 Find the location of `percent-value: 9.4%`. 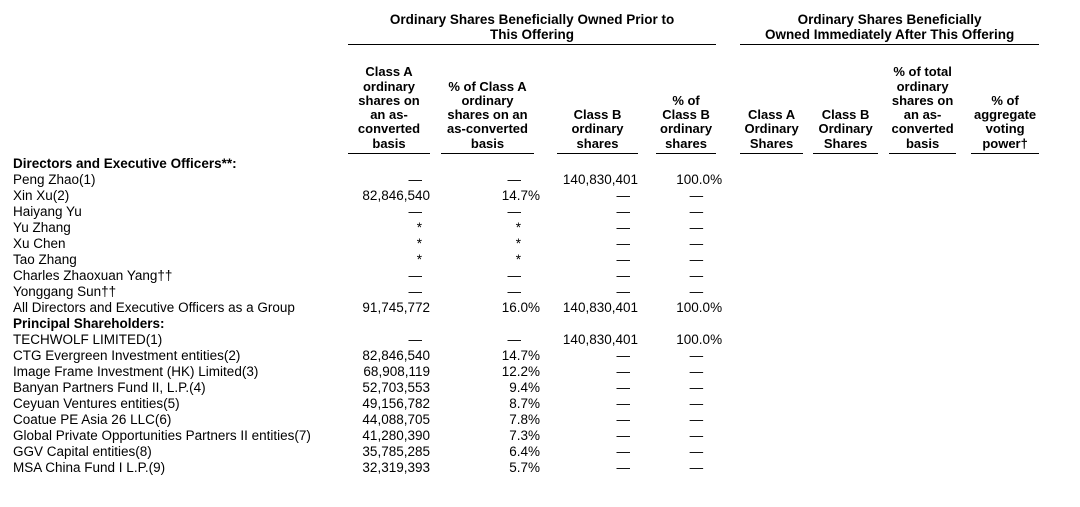

percent-value: 9.4% is located at coordinates (524, 387).